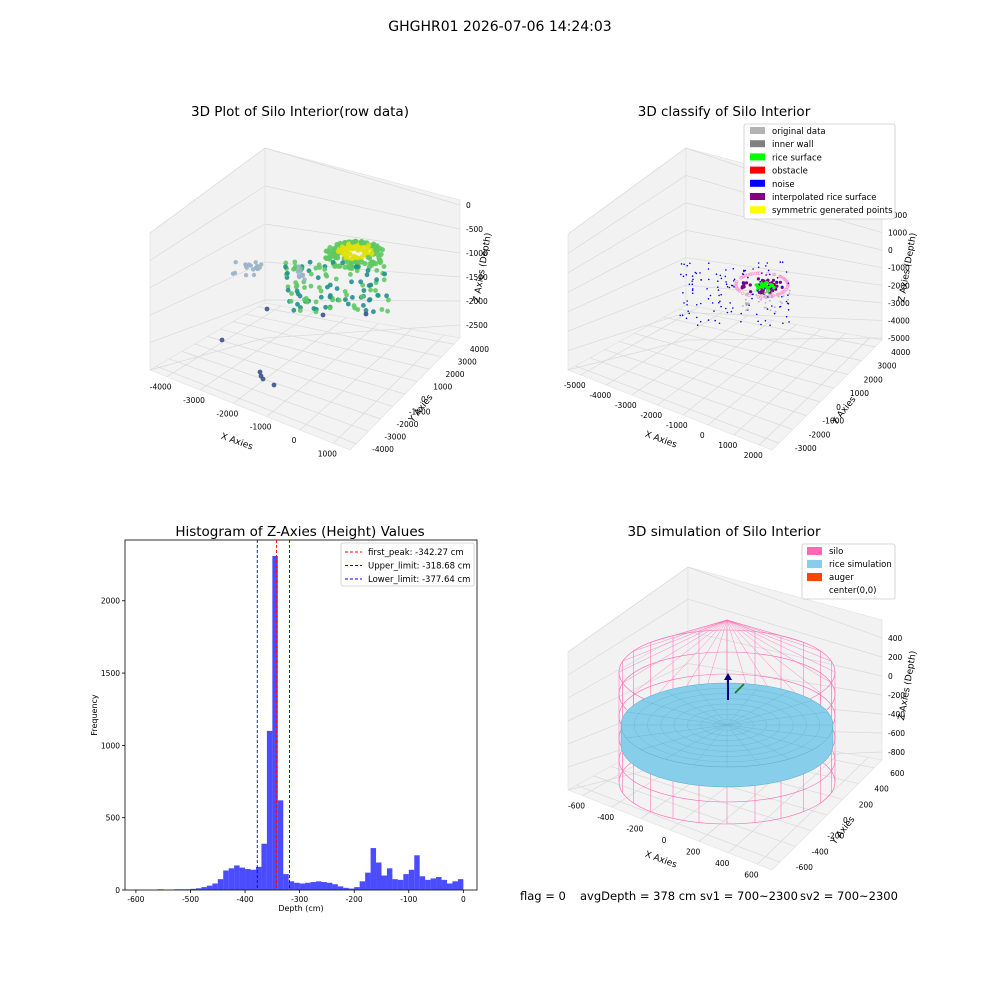  I want to click on z-tick-label: 0, so click(468, 205).